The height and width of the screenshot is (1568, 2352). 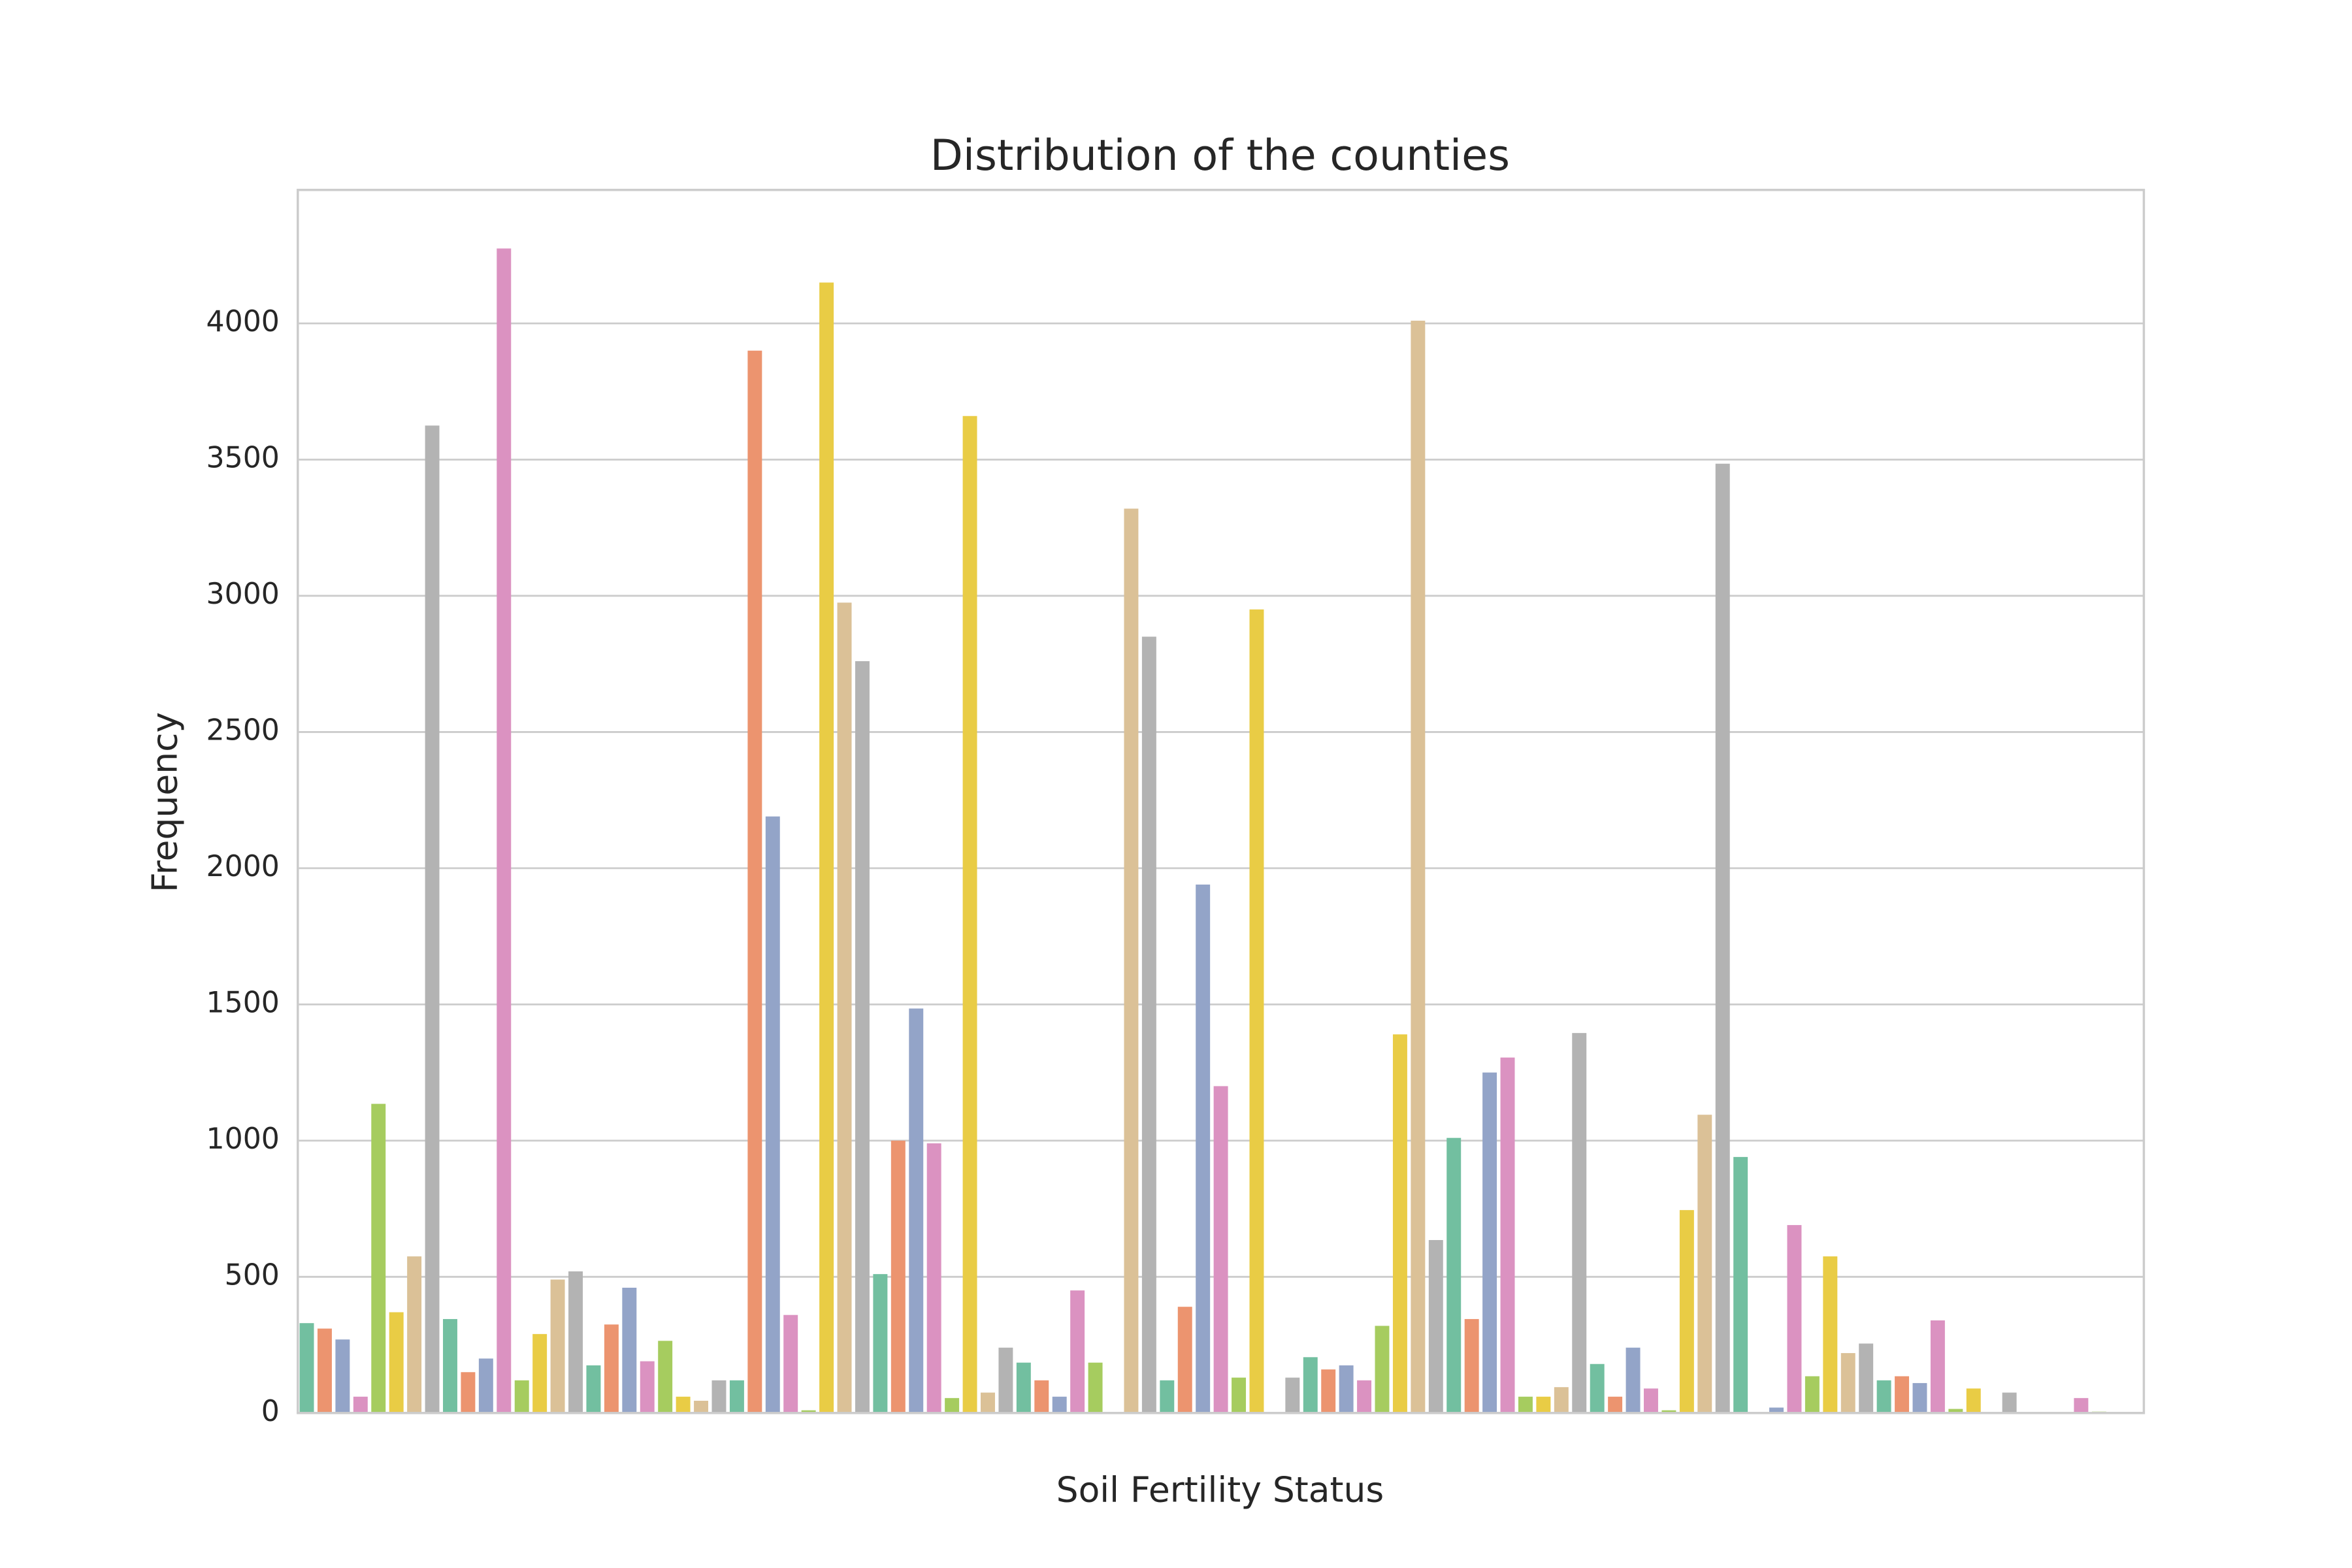 What do you see at coordinates (242, 594) in the screenshot?
I see `y-tick-label: 3000` at bounding box center [242, 594].